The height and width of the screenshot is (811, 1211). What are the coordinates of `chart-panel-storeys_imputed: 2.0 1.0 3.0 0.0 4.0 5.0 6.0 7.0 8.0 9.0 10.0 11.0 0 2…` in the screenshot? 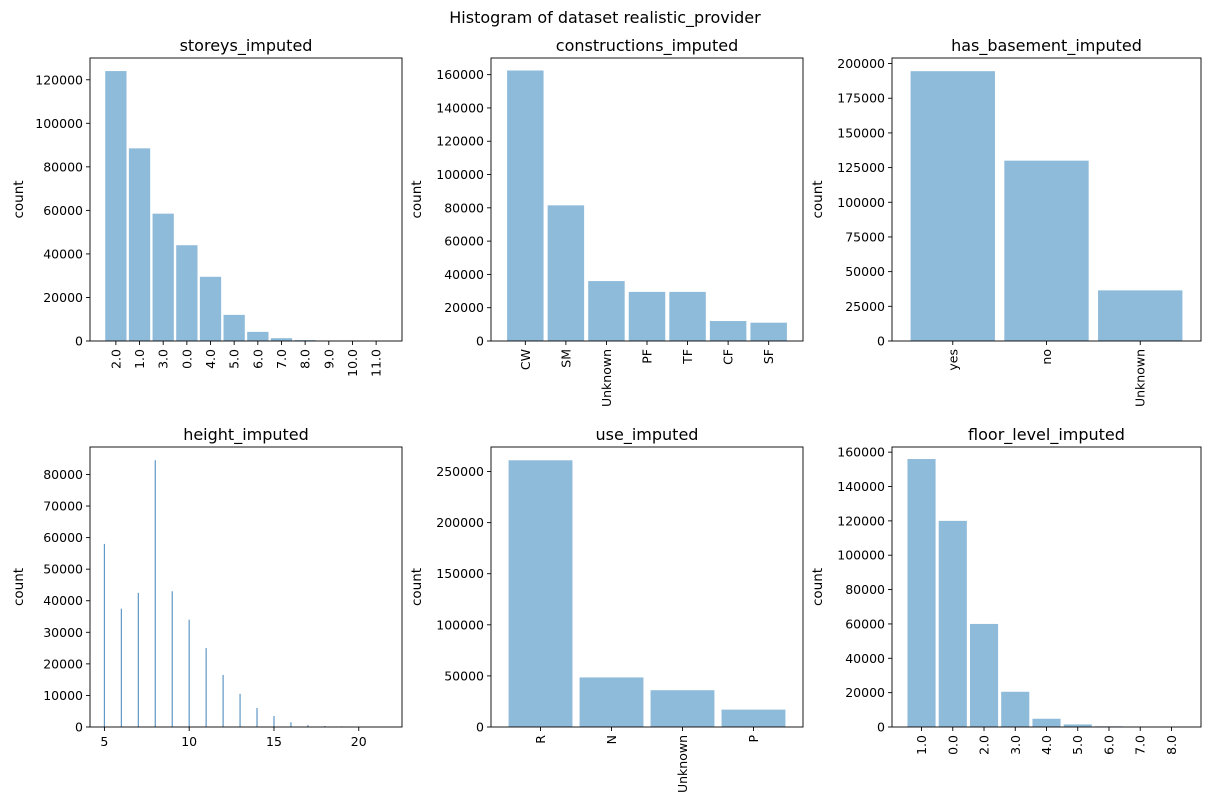 It's located at (207, 206).